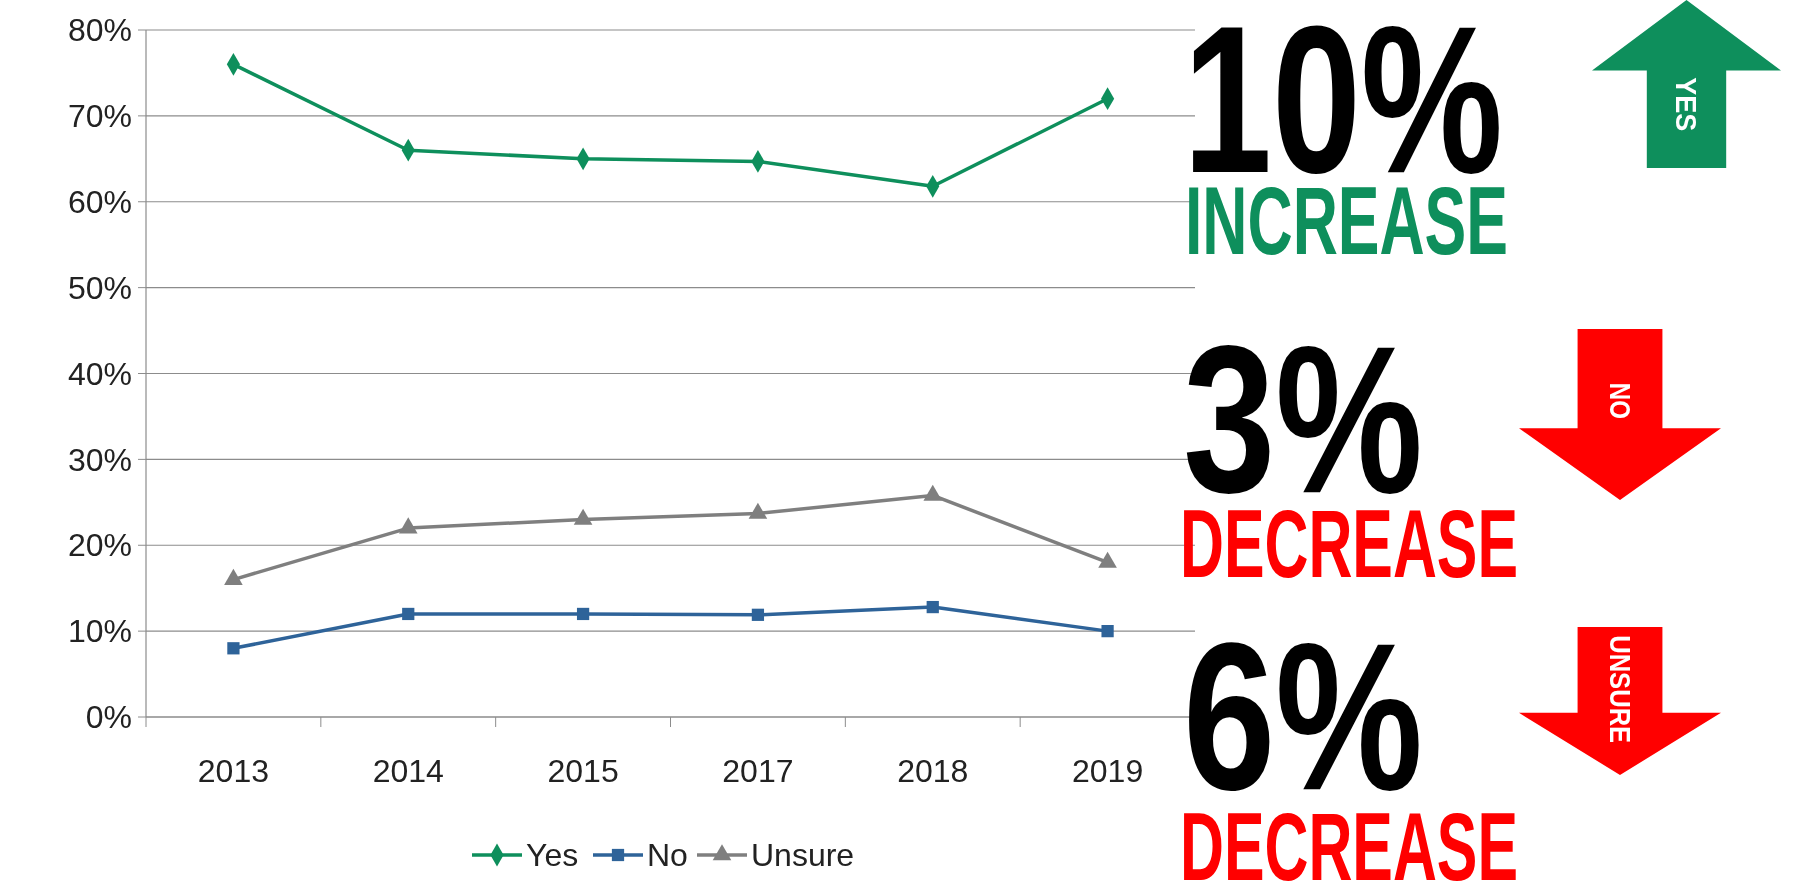 Image resolution: width=1793 pixels, height=886 pixels. Describe the element at coordinates (758, 771) in the screenshot. I see `x-tick-label: 2017` at that location.